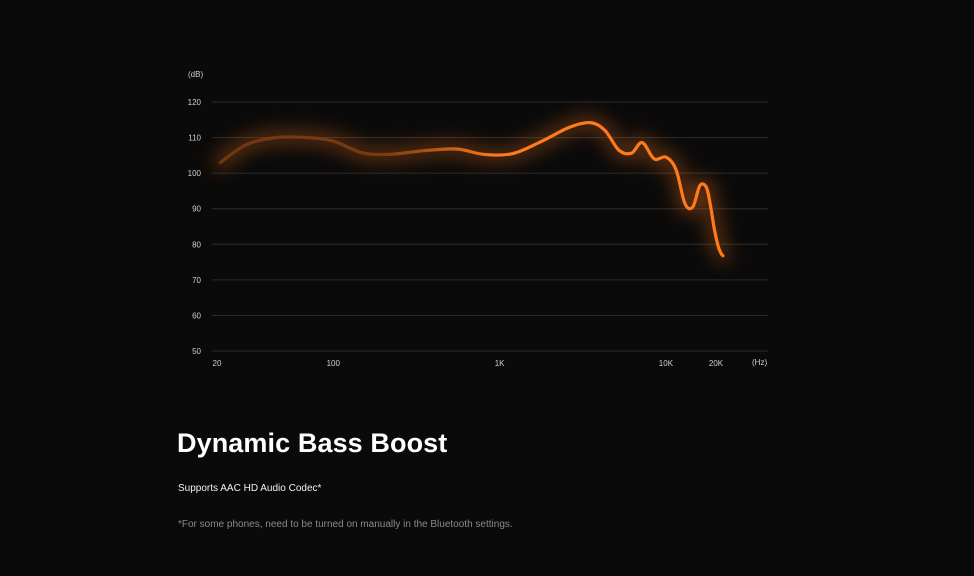  I want to click on x-tick-label: 10K, so click(666, 363).